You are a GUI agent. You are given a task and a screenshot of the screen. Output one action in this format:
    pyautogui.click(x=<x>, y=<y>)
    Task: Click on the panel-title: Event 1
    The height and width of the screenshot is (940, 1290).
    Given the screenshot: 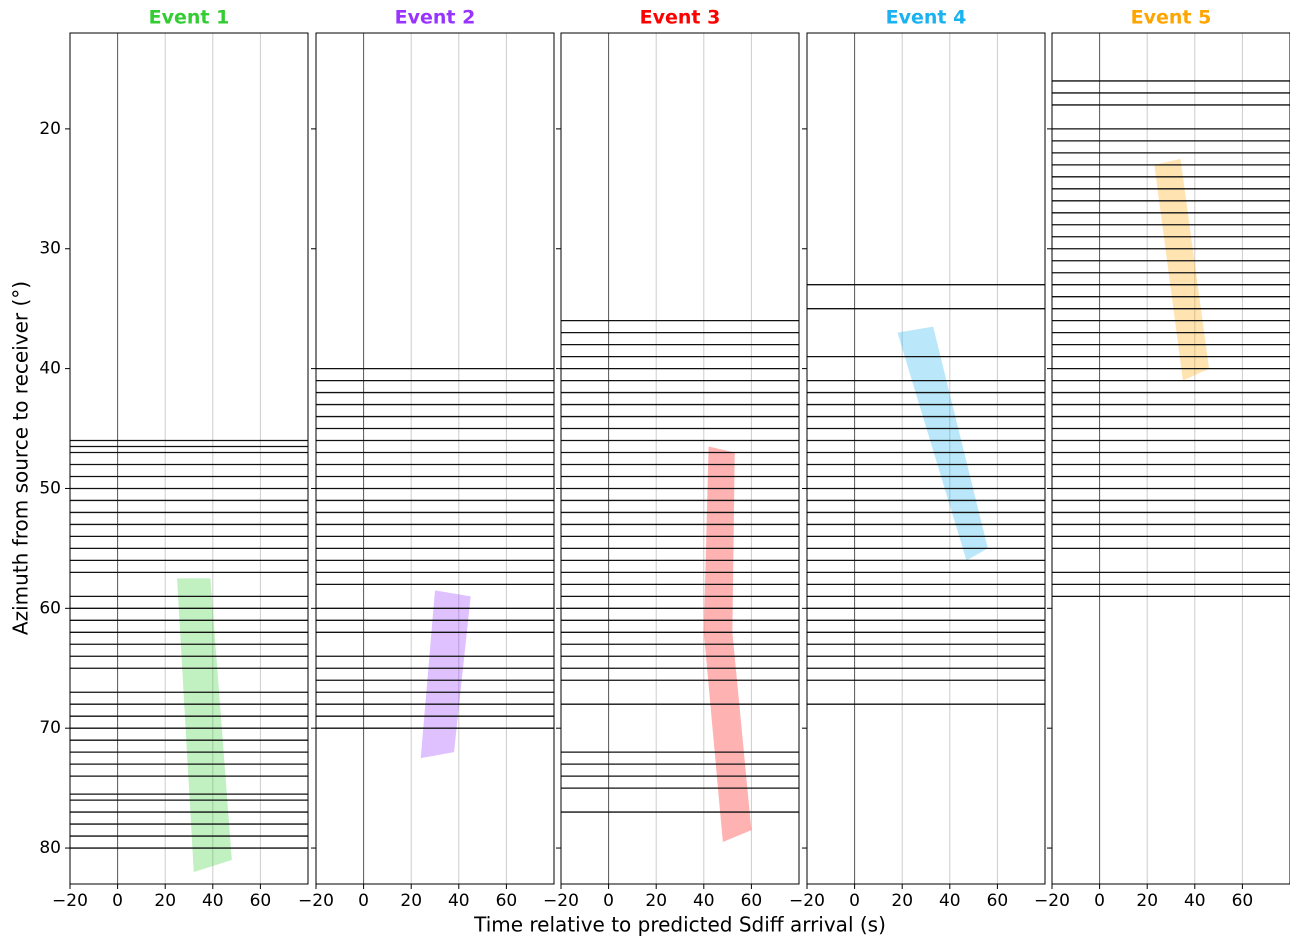 What is the action you would take?
    pyautogui.click(x=189, y=18)
    